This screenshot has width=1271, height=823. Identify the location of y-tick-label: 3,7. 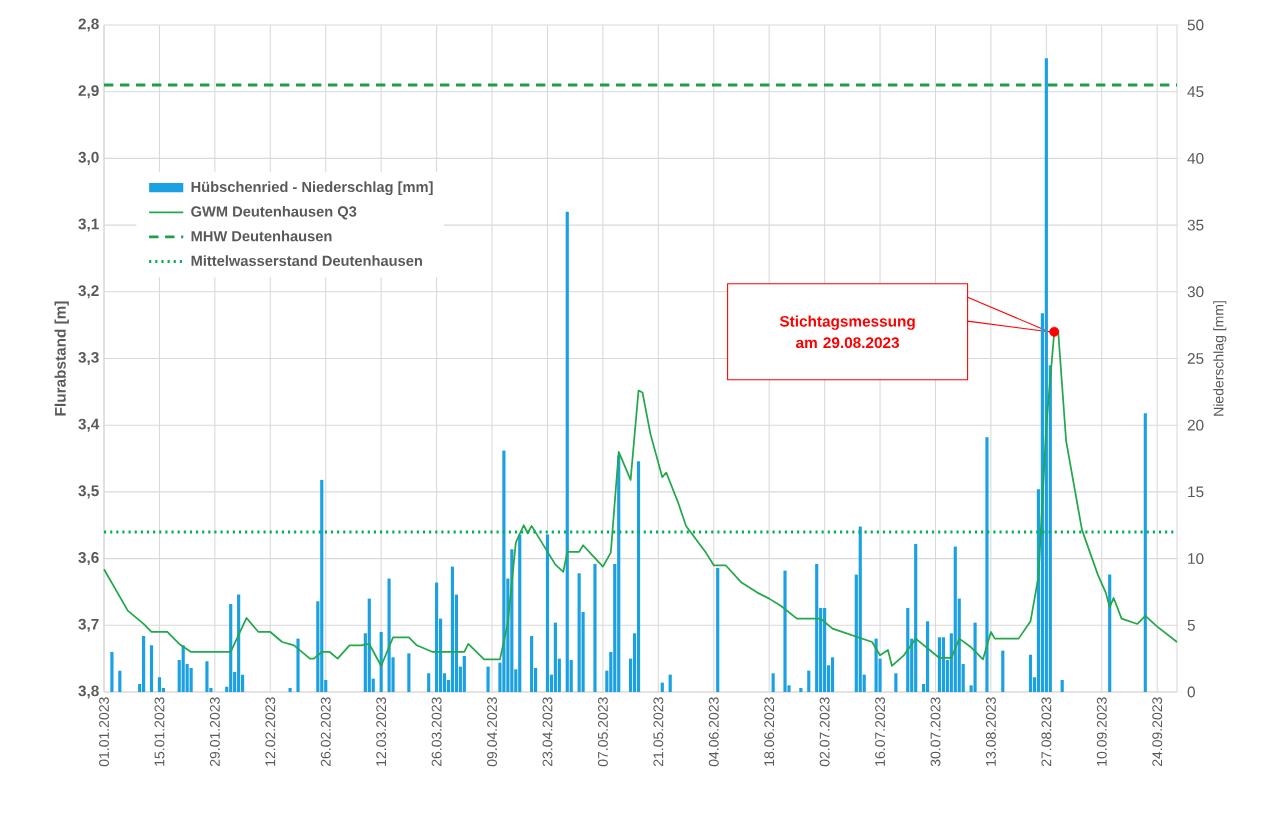
(88, 625).